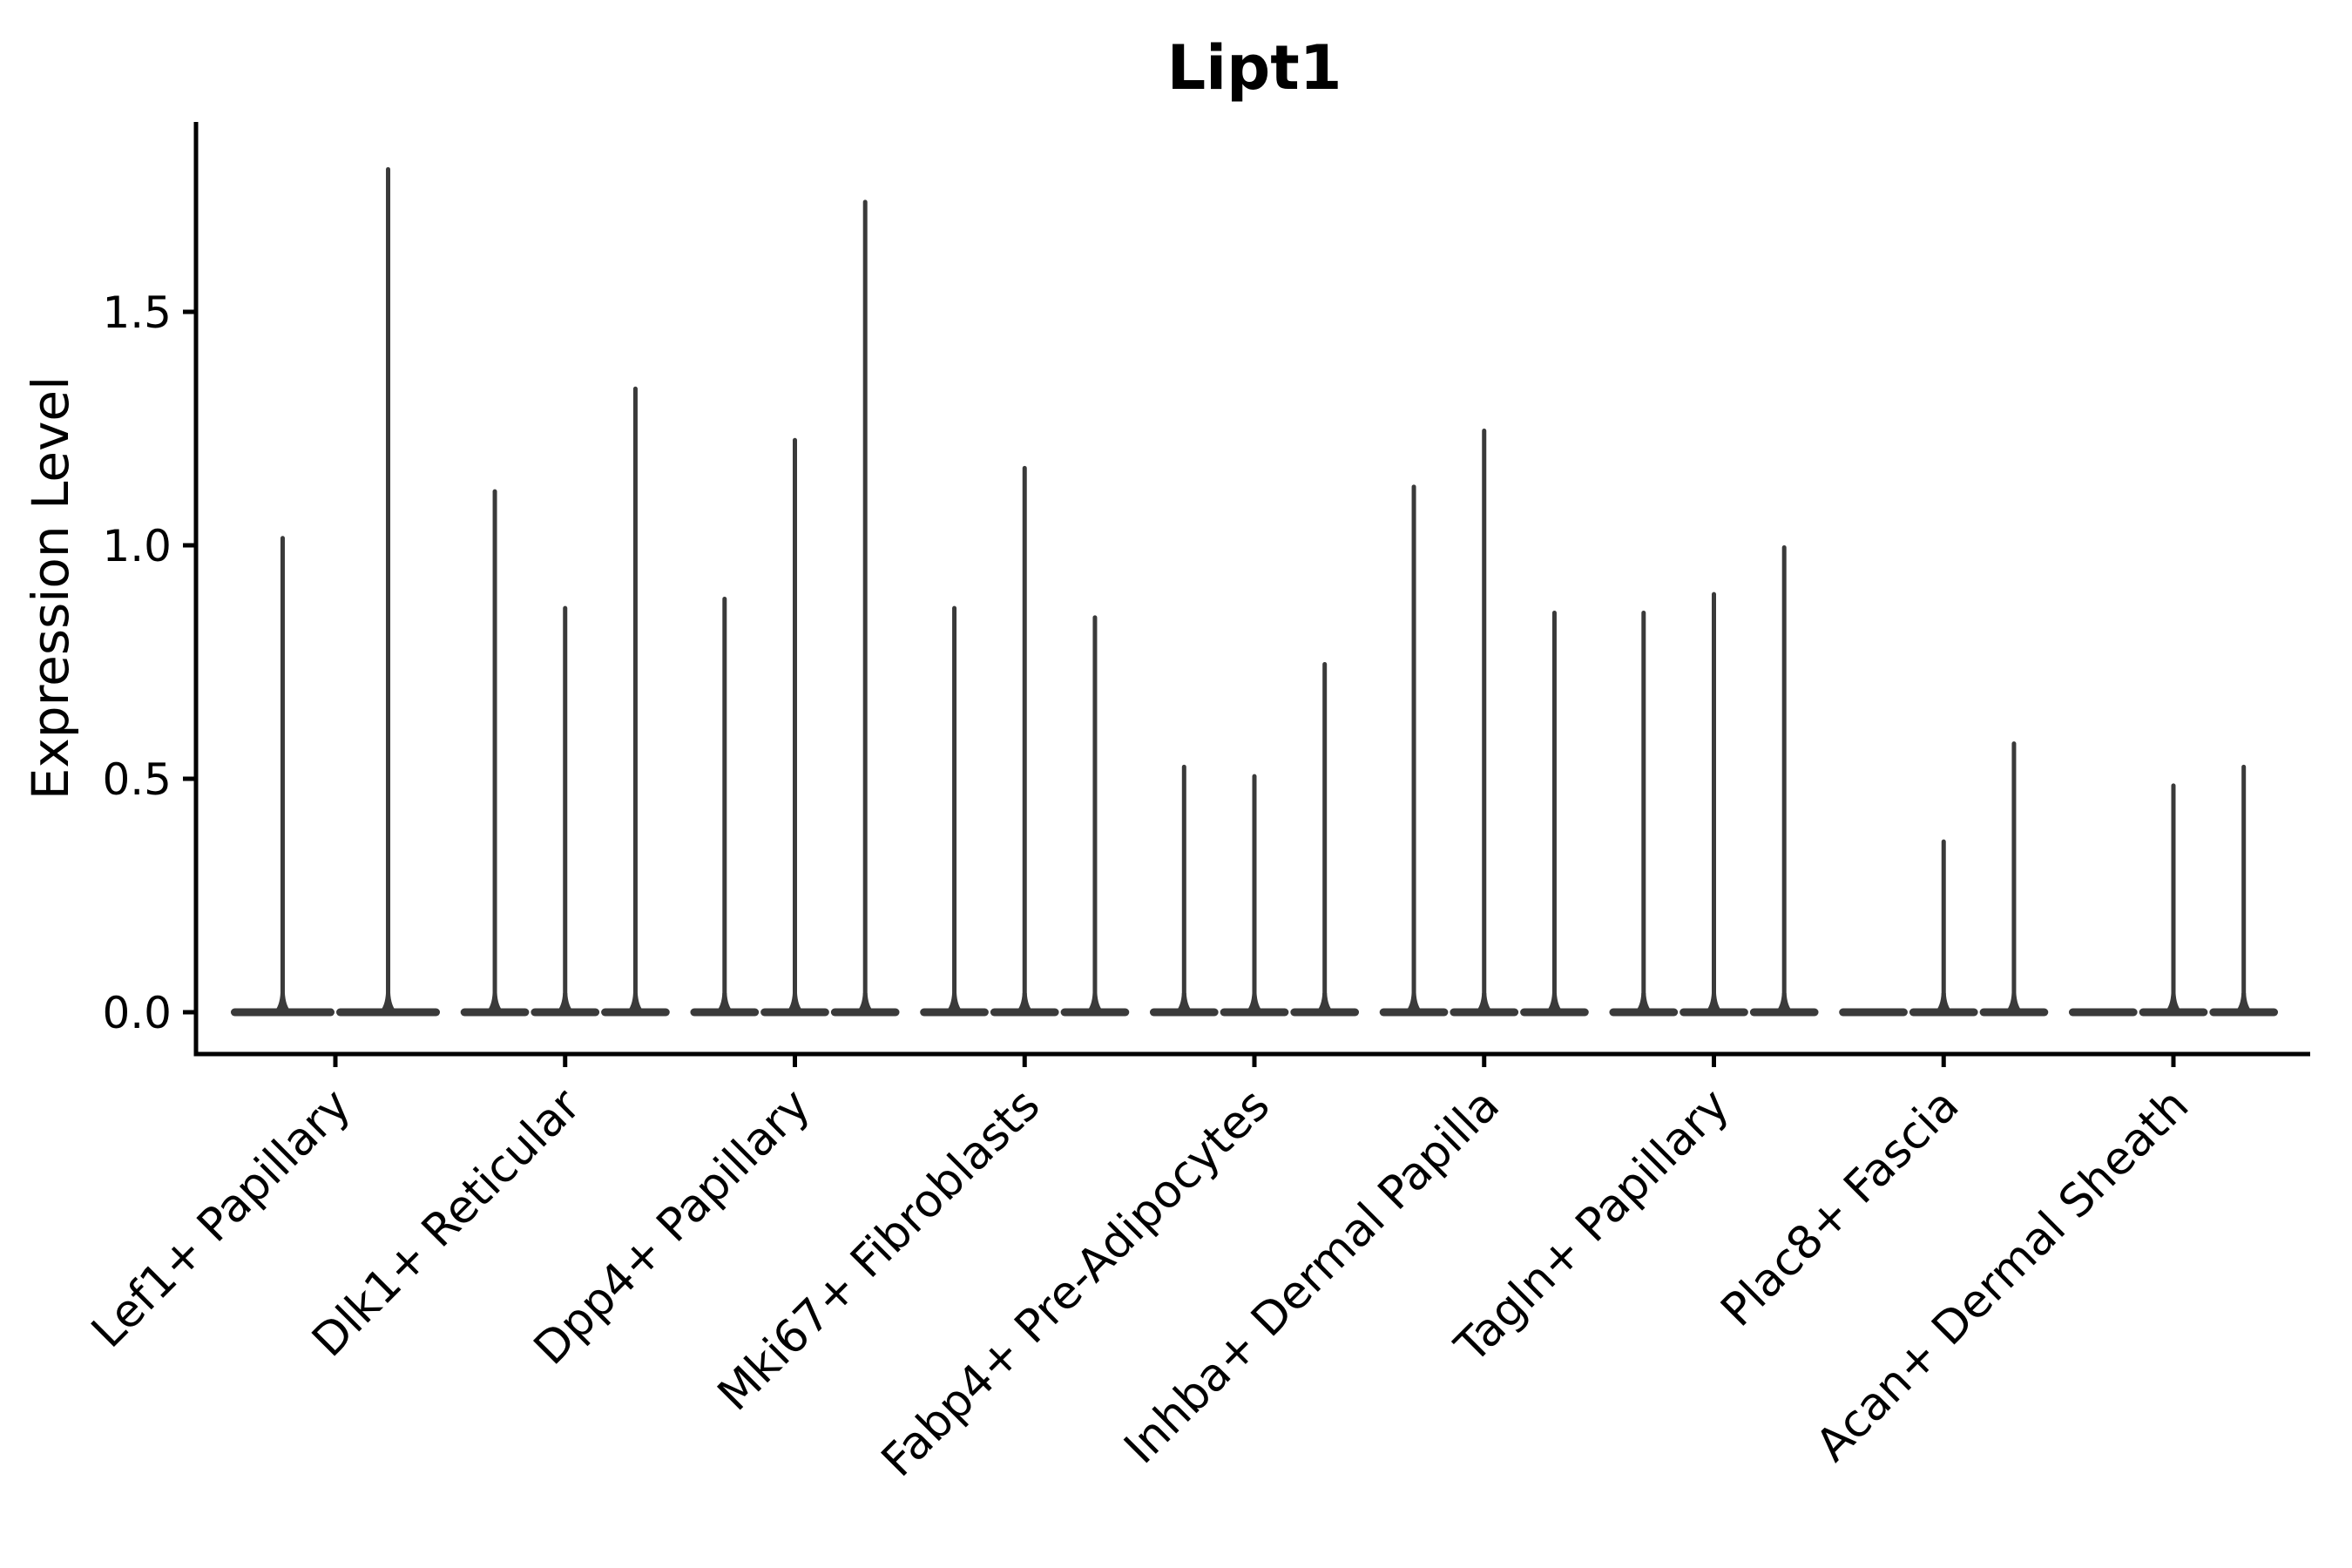 The width and height of the screenshot is (2352, 1568). Describe the element at coordinates (2003, 1275) in the screenshot. I see `x-tick-label: Acan+ Dermal Sheath` at that location.